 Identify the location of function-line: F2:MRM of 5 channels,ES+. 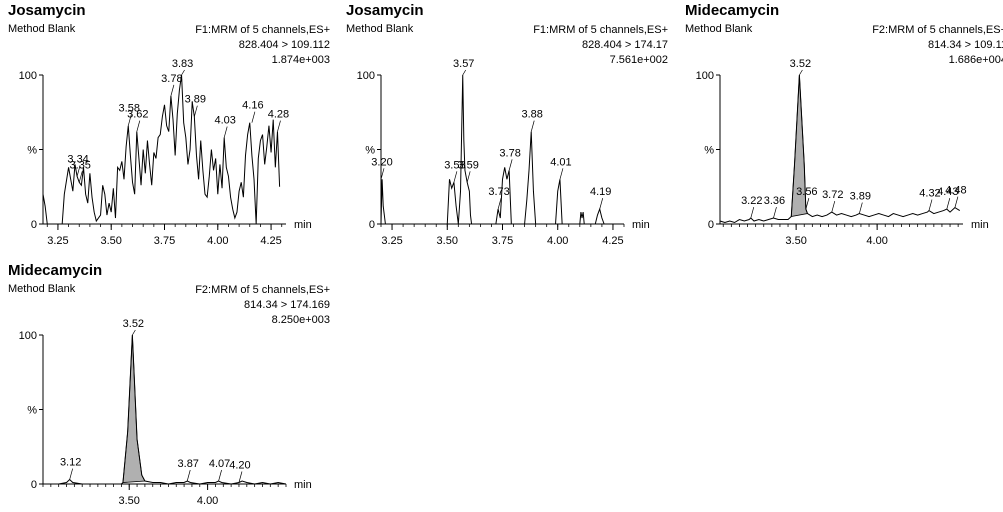
(937, 30).